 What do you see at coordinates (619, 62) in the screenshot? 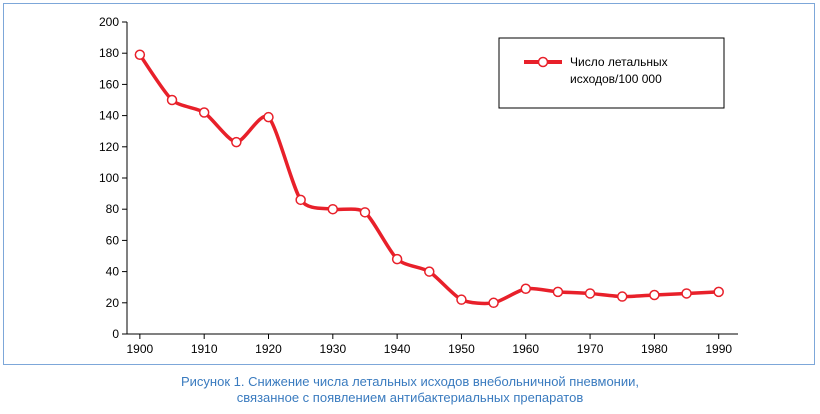
I see `legend-label-line1: Число летальных` at bounding box center [619, 62].